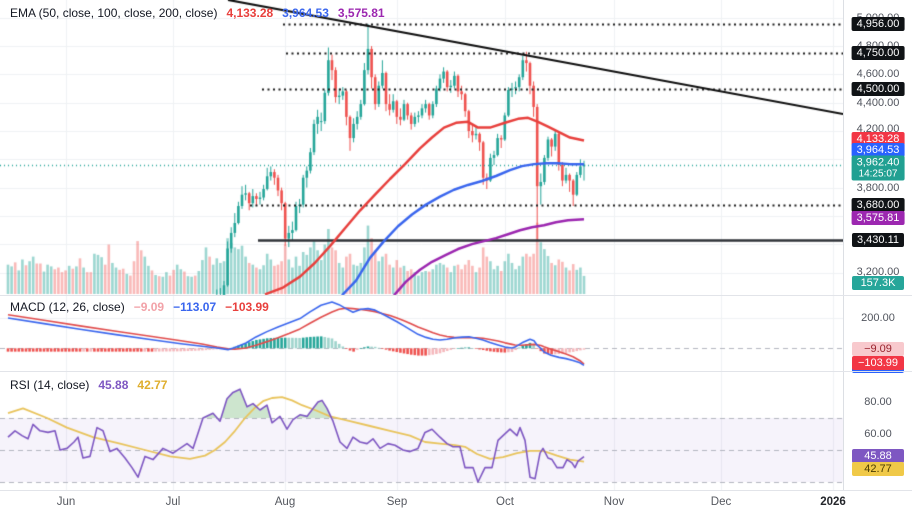 The width and height of the screenshot is (912, 513). What do you see at coordinates (878, 188) in the screenshot?
I see `price-axis-tick: 3,800.00` at bounding box center [878, 188].